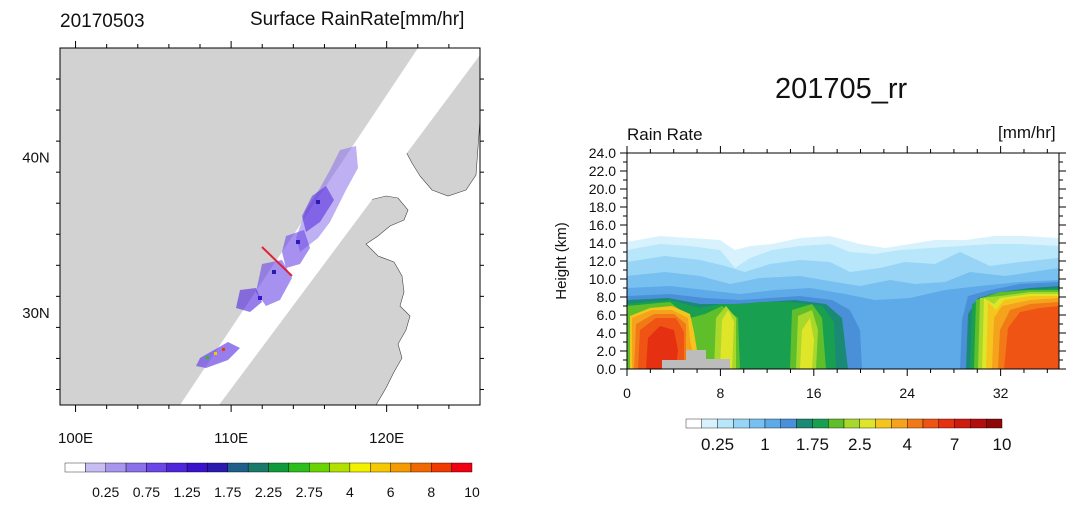  What do you see at coordinates (602, 171) in the screenshot?
I see `cs-y-tick-label: 22.0` at bounding box center [602, 171].